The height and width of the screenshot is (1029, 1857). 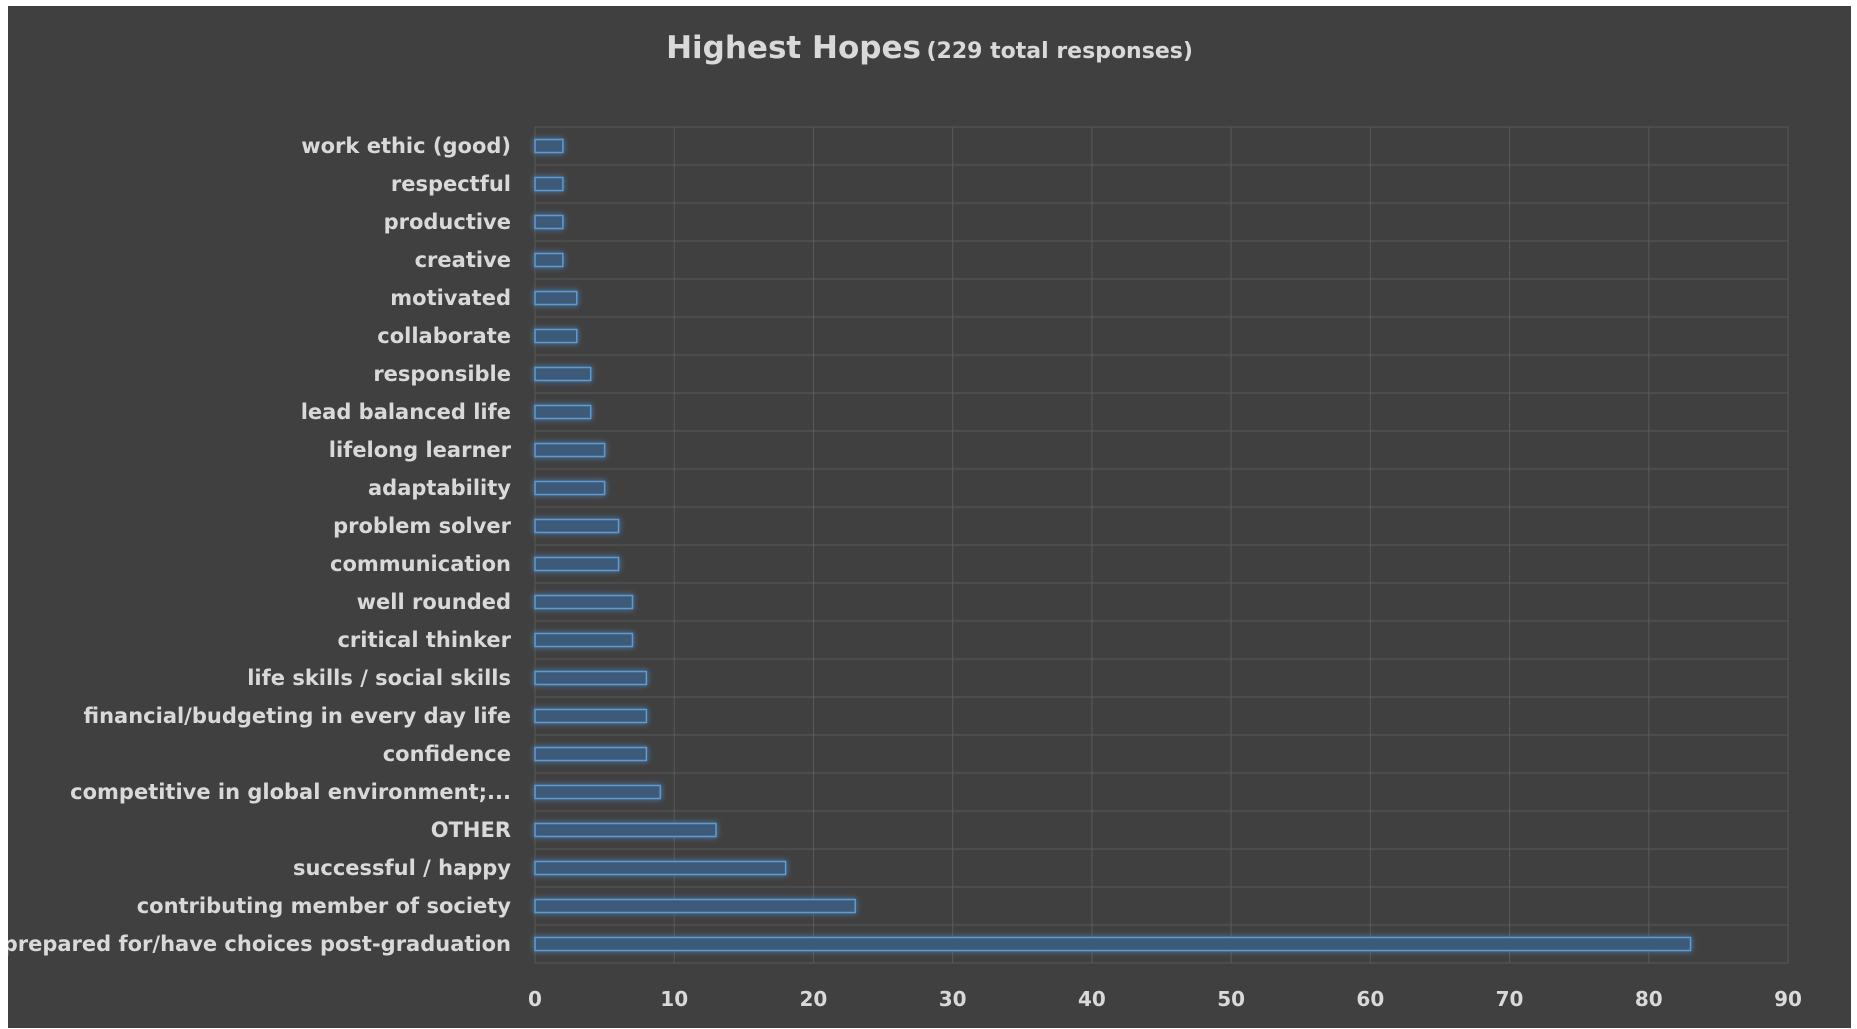 I want to click on x-tick-label: 0, so click(x=535, y=999).